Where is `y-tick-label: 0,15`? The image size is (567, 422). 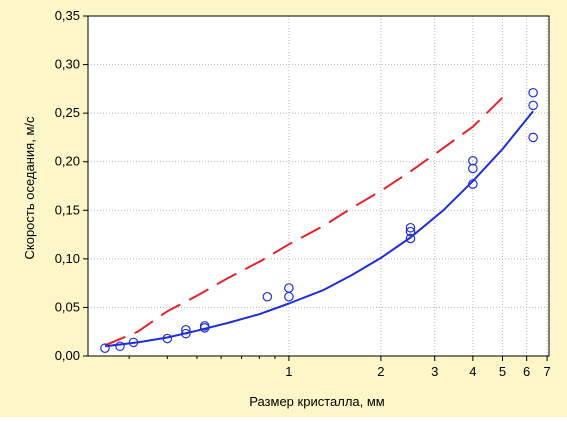
y-tick-label: 0,15 is located at coordinates (67, 209).